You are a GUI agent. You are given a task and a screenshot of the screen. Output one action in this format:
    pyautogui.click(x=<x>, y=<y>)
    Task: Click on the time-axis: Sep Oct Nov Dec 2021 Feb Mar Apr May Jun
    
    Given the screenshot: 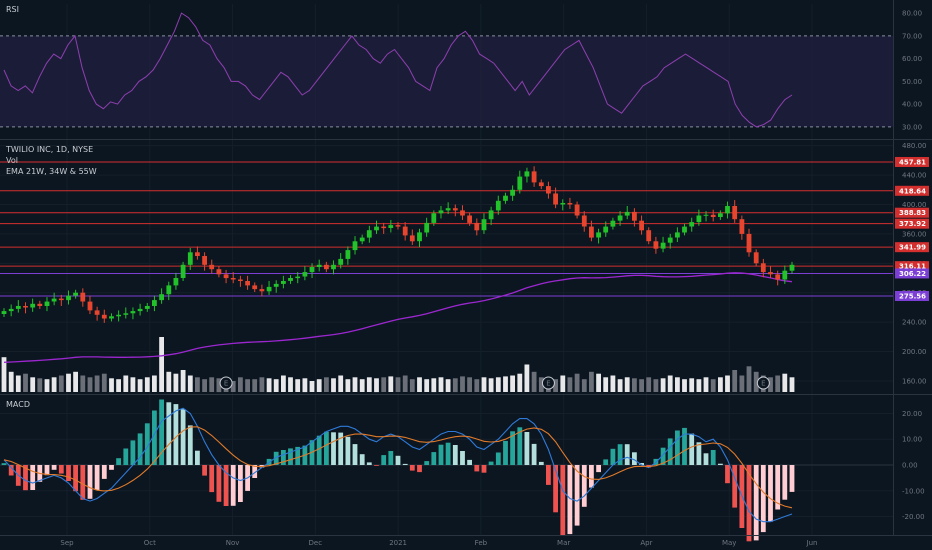 What is the action you would take?
    pyautogui.click(x=438, y=543)
    